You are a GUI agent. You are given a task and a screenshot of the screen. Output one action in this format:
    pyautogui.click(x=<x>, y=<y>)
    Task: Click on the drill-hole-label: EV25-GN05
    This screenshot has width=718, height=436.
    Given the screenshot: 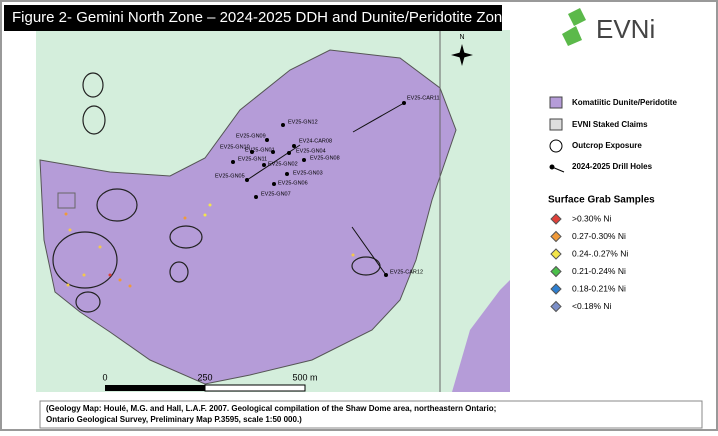 What is the action you would take?
    pyautogui.click(x=230, y=176)
    